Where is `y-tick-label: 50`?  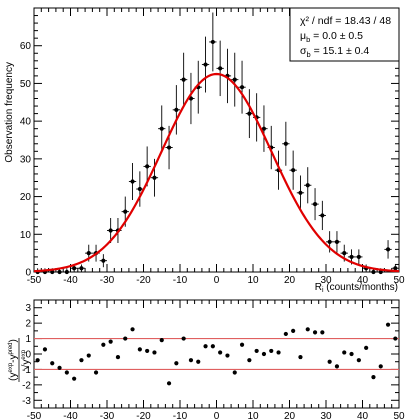 y-tick-label: 50 is located at coordinates (26, 84).